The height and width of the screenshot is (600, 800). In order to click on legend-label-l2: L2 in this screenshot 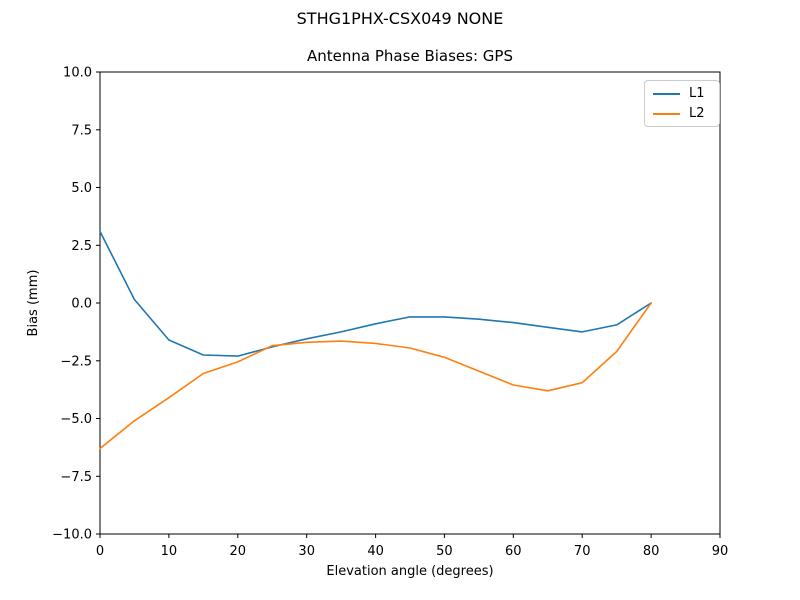, I will do `click(697, 113)`.